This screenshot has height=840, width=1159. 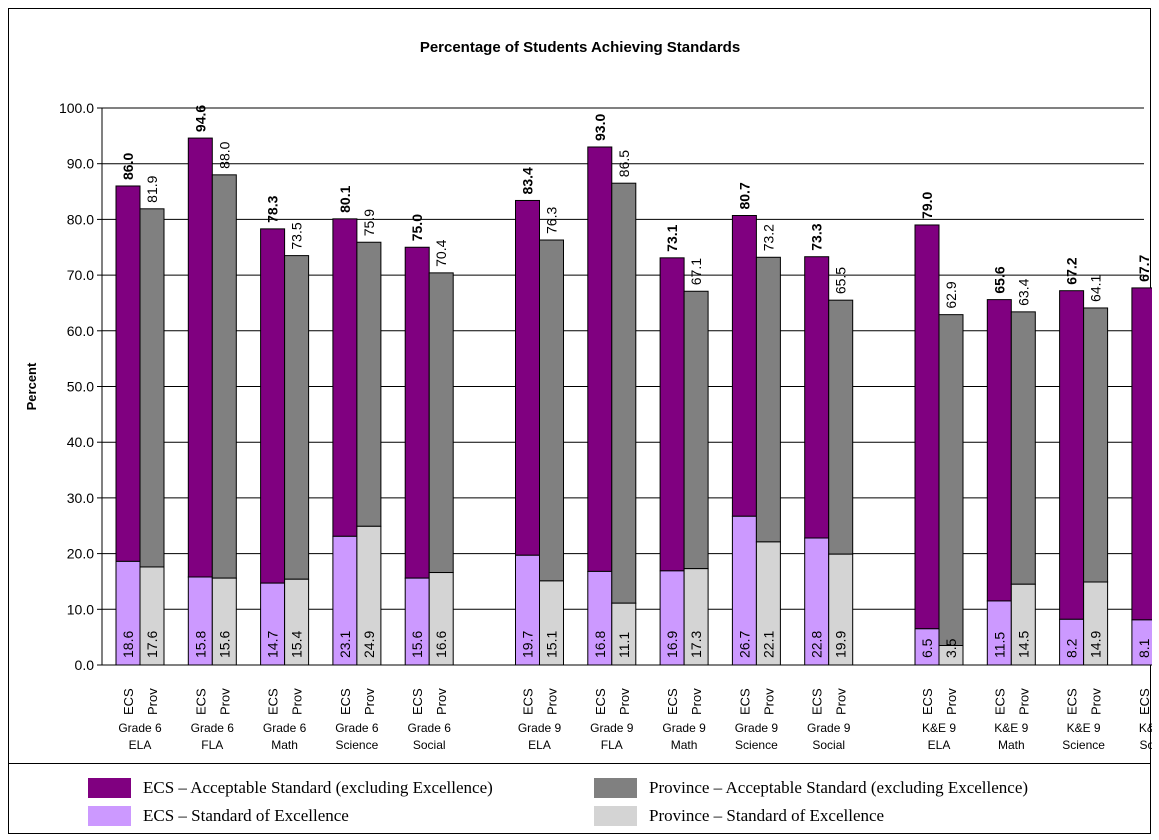 I want to click on group-label-line2: Social, so click(x=828, y=745).